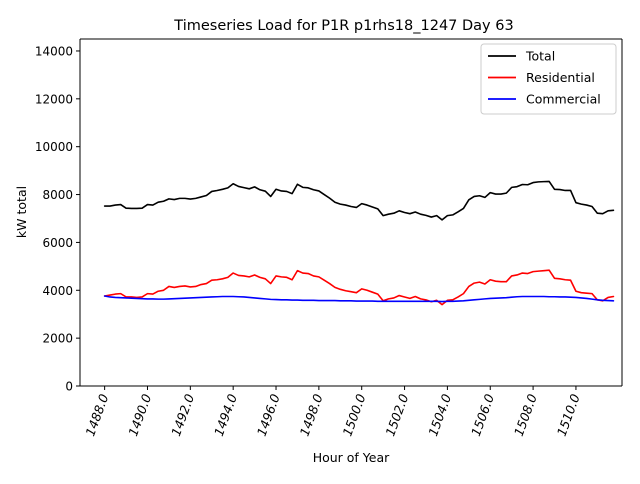 The image size is (640, 484). What do you see at coordinates (21, 212) in the screenshot?
I see `y-axis-label: kW total` at bounding box center [21, 212].